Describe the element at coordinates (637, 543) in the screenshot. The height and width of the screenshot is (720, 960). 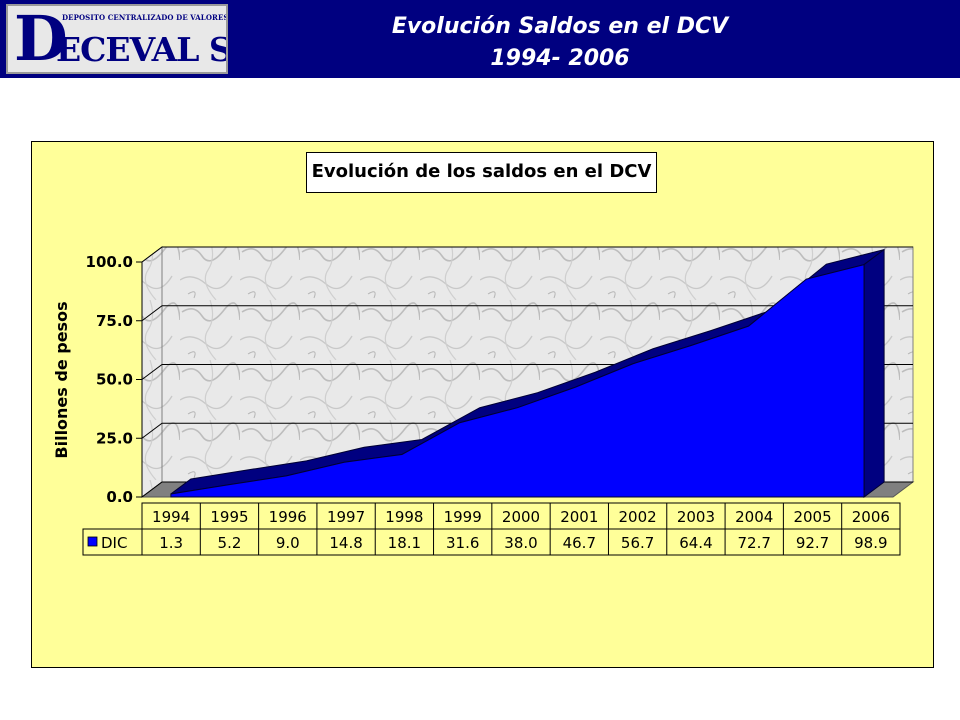
I see `data-value-label: 56.7` at that location.